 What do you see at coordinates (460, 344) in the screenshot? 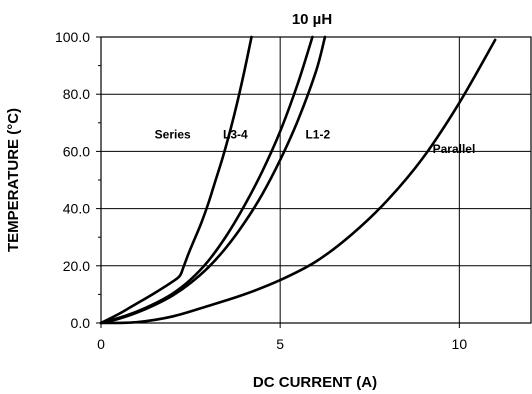
I see `x-tick-label: 10` at bounding box center [460, 344].